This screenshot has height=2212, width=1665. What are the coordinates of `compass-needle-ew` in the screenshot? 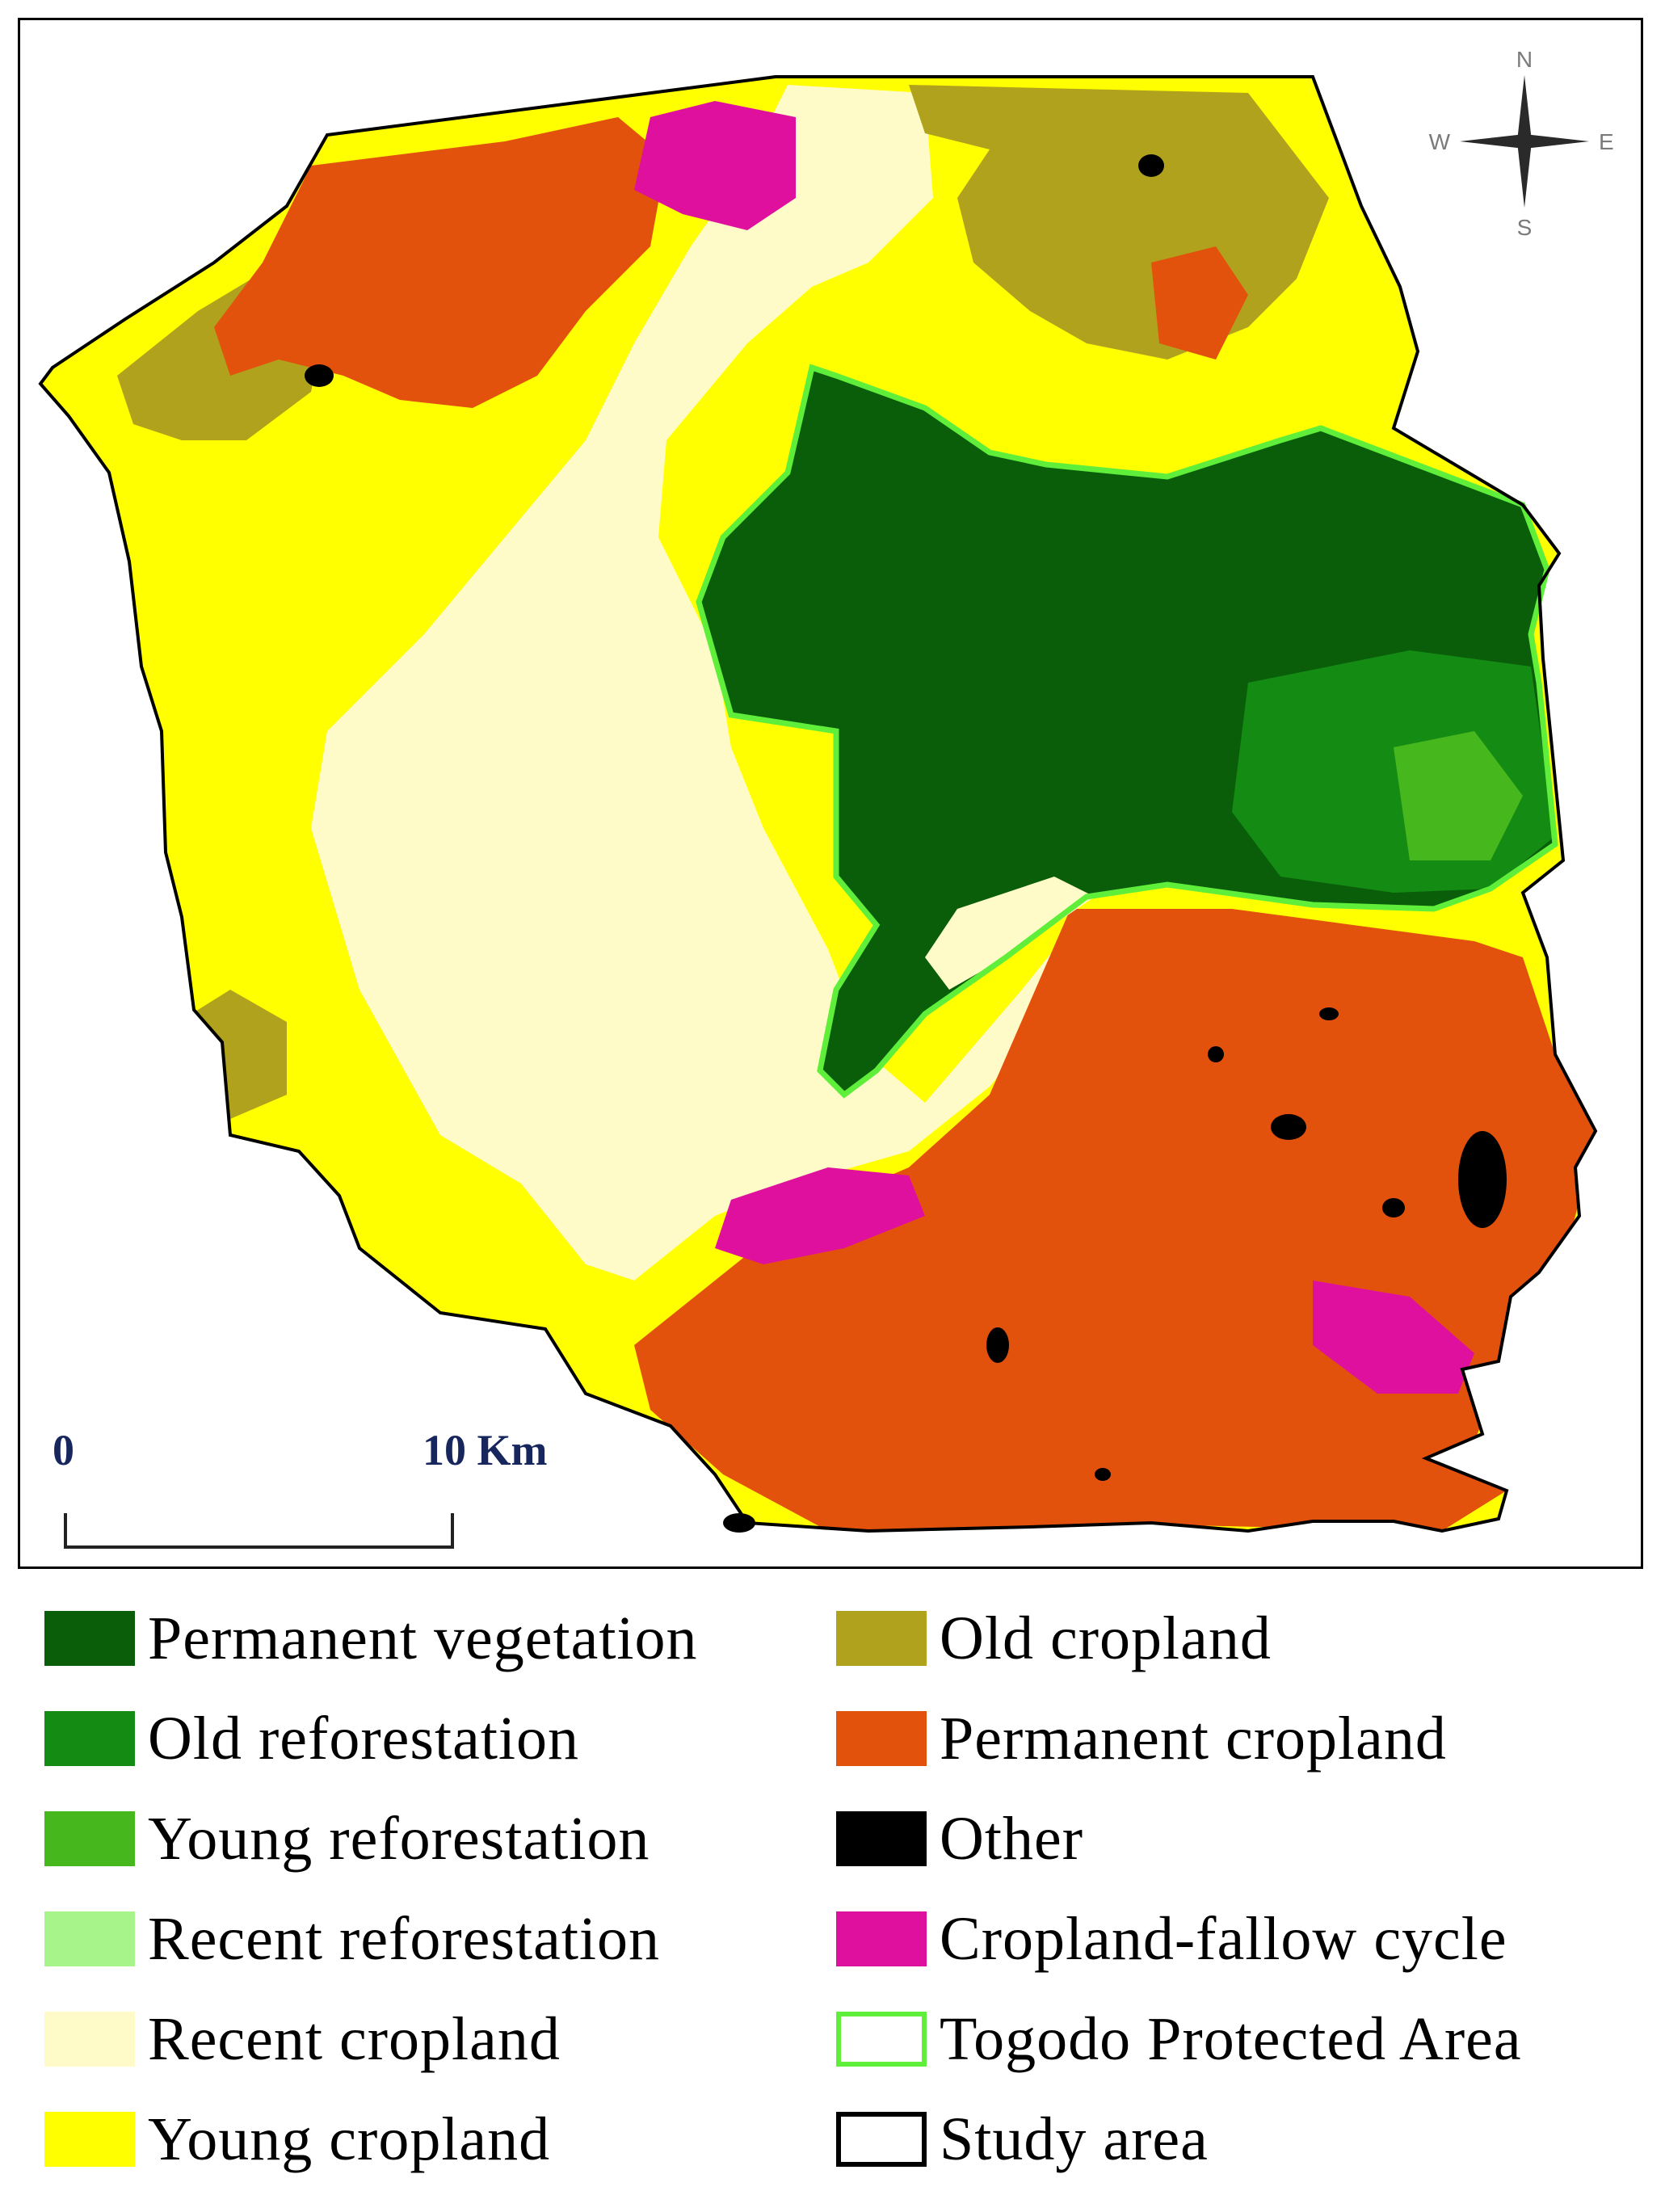 It's located at (1524, 141).